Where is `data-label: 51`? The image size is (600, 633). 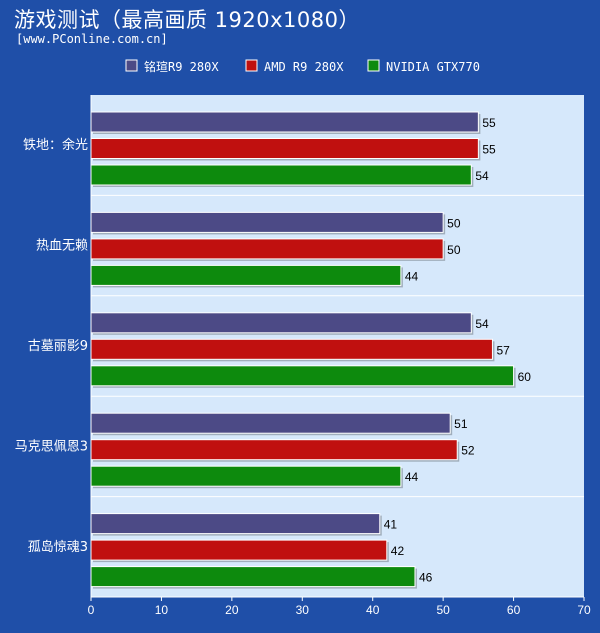
data-label: 51 is located at coordinates (461, 424).